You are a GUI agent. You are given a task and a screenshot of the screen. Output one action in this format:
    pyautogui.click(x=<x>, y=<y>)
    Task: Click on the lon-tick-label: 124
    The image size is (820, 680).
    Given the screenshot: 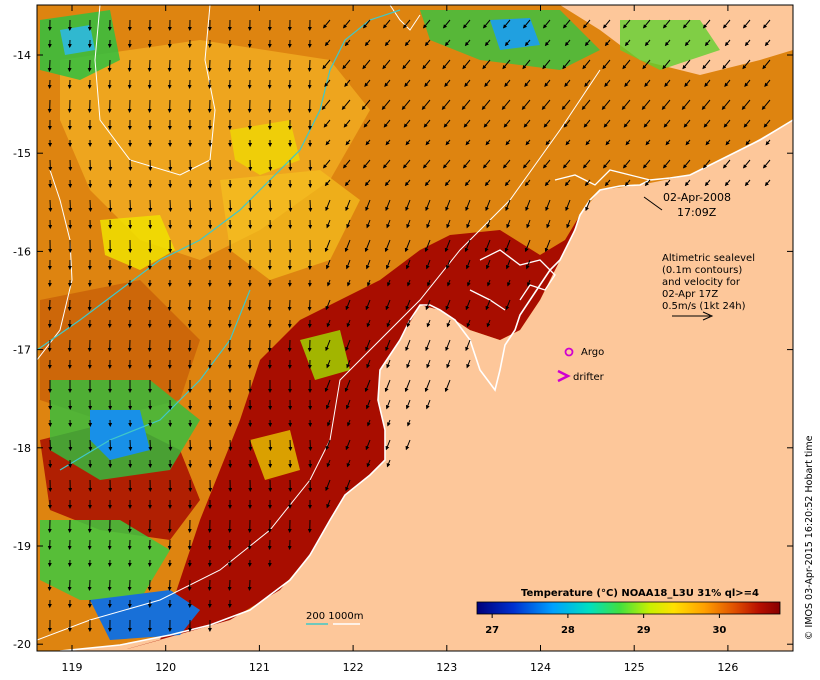 What is the action you would take?
    pyautogui.click(x=540, y=667)
    